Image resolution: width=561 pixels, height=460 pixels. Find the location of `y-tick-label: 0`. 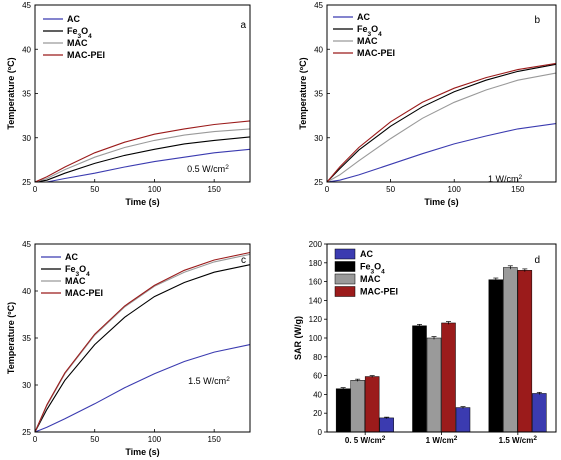

y-tick-label: 0 is located at coordinates (320, 432).